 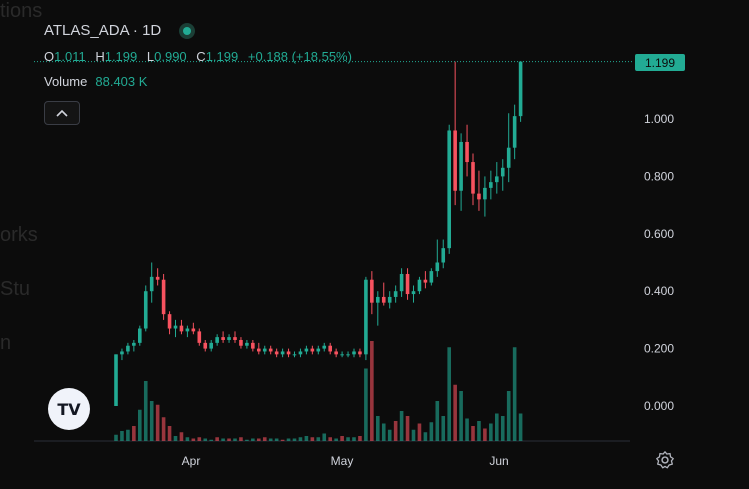 I want to click on close-label: C, so click(x=201, y=56).